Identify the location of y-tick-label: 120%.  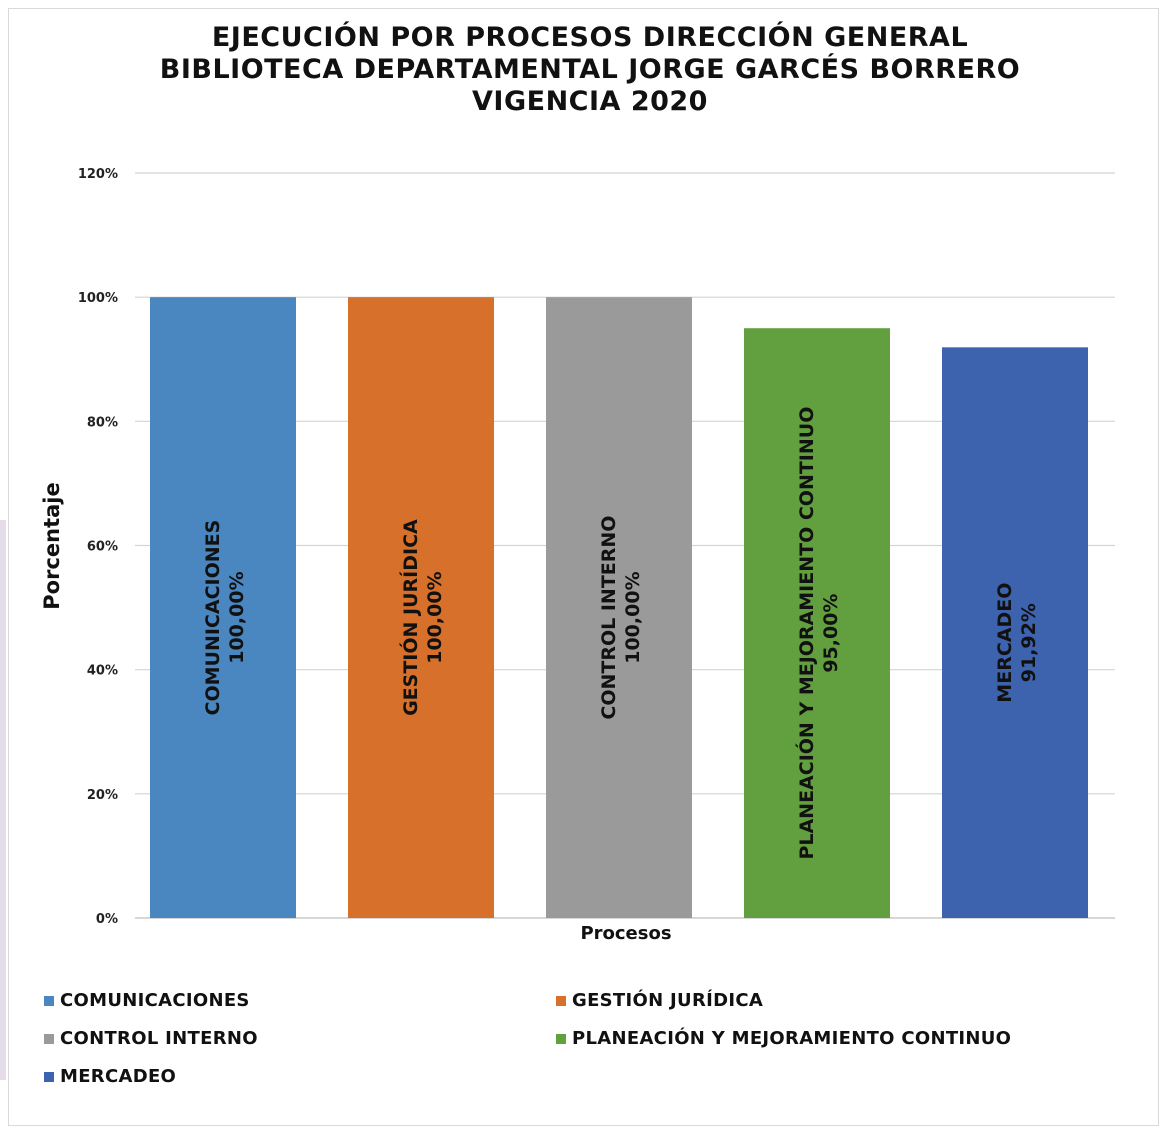
(98, 174).